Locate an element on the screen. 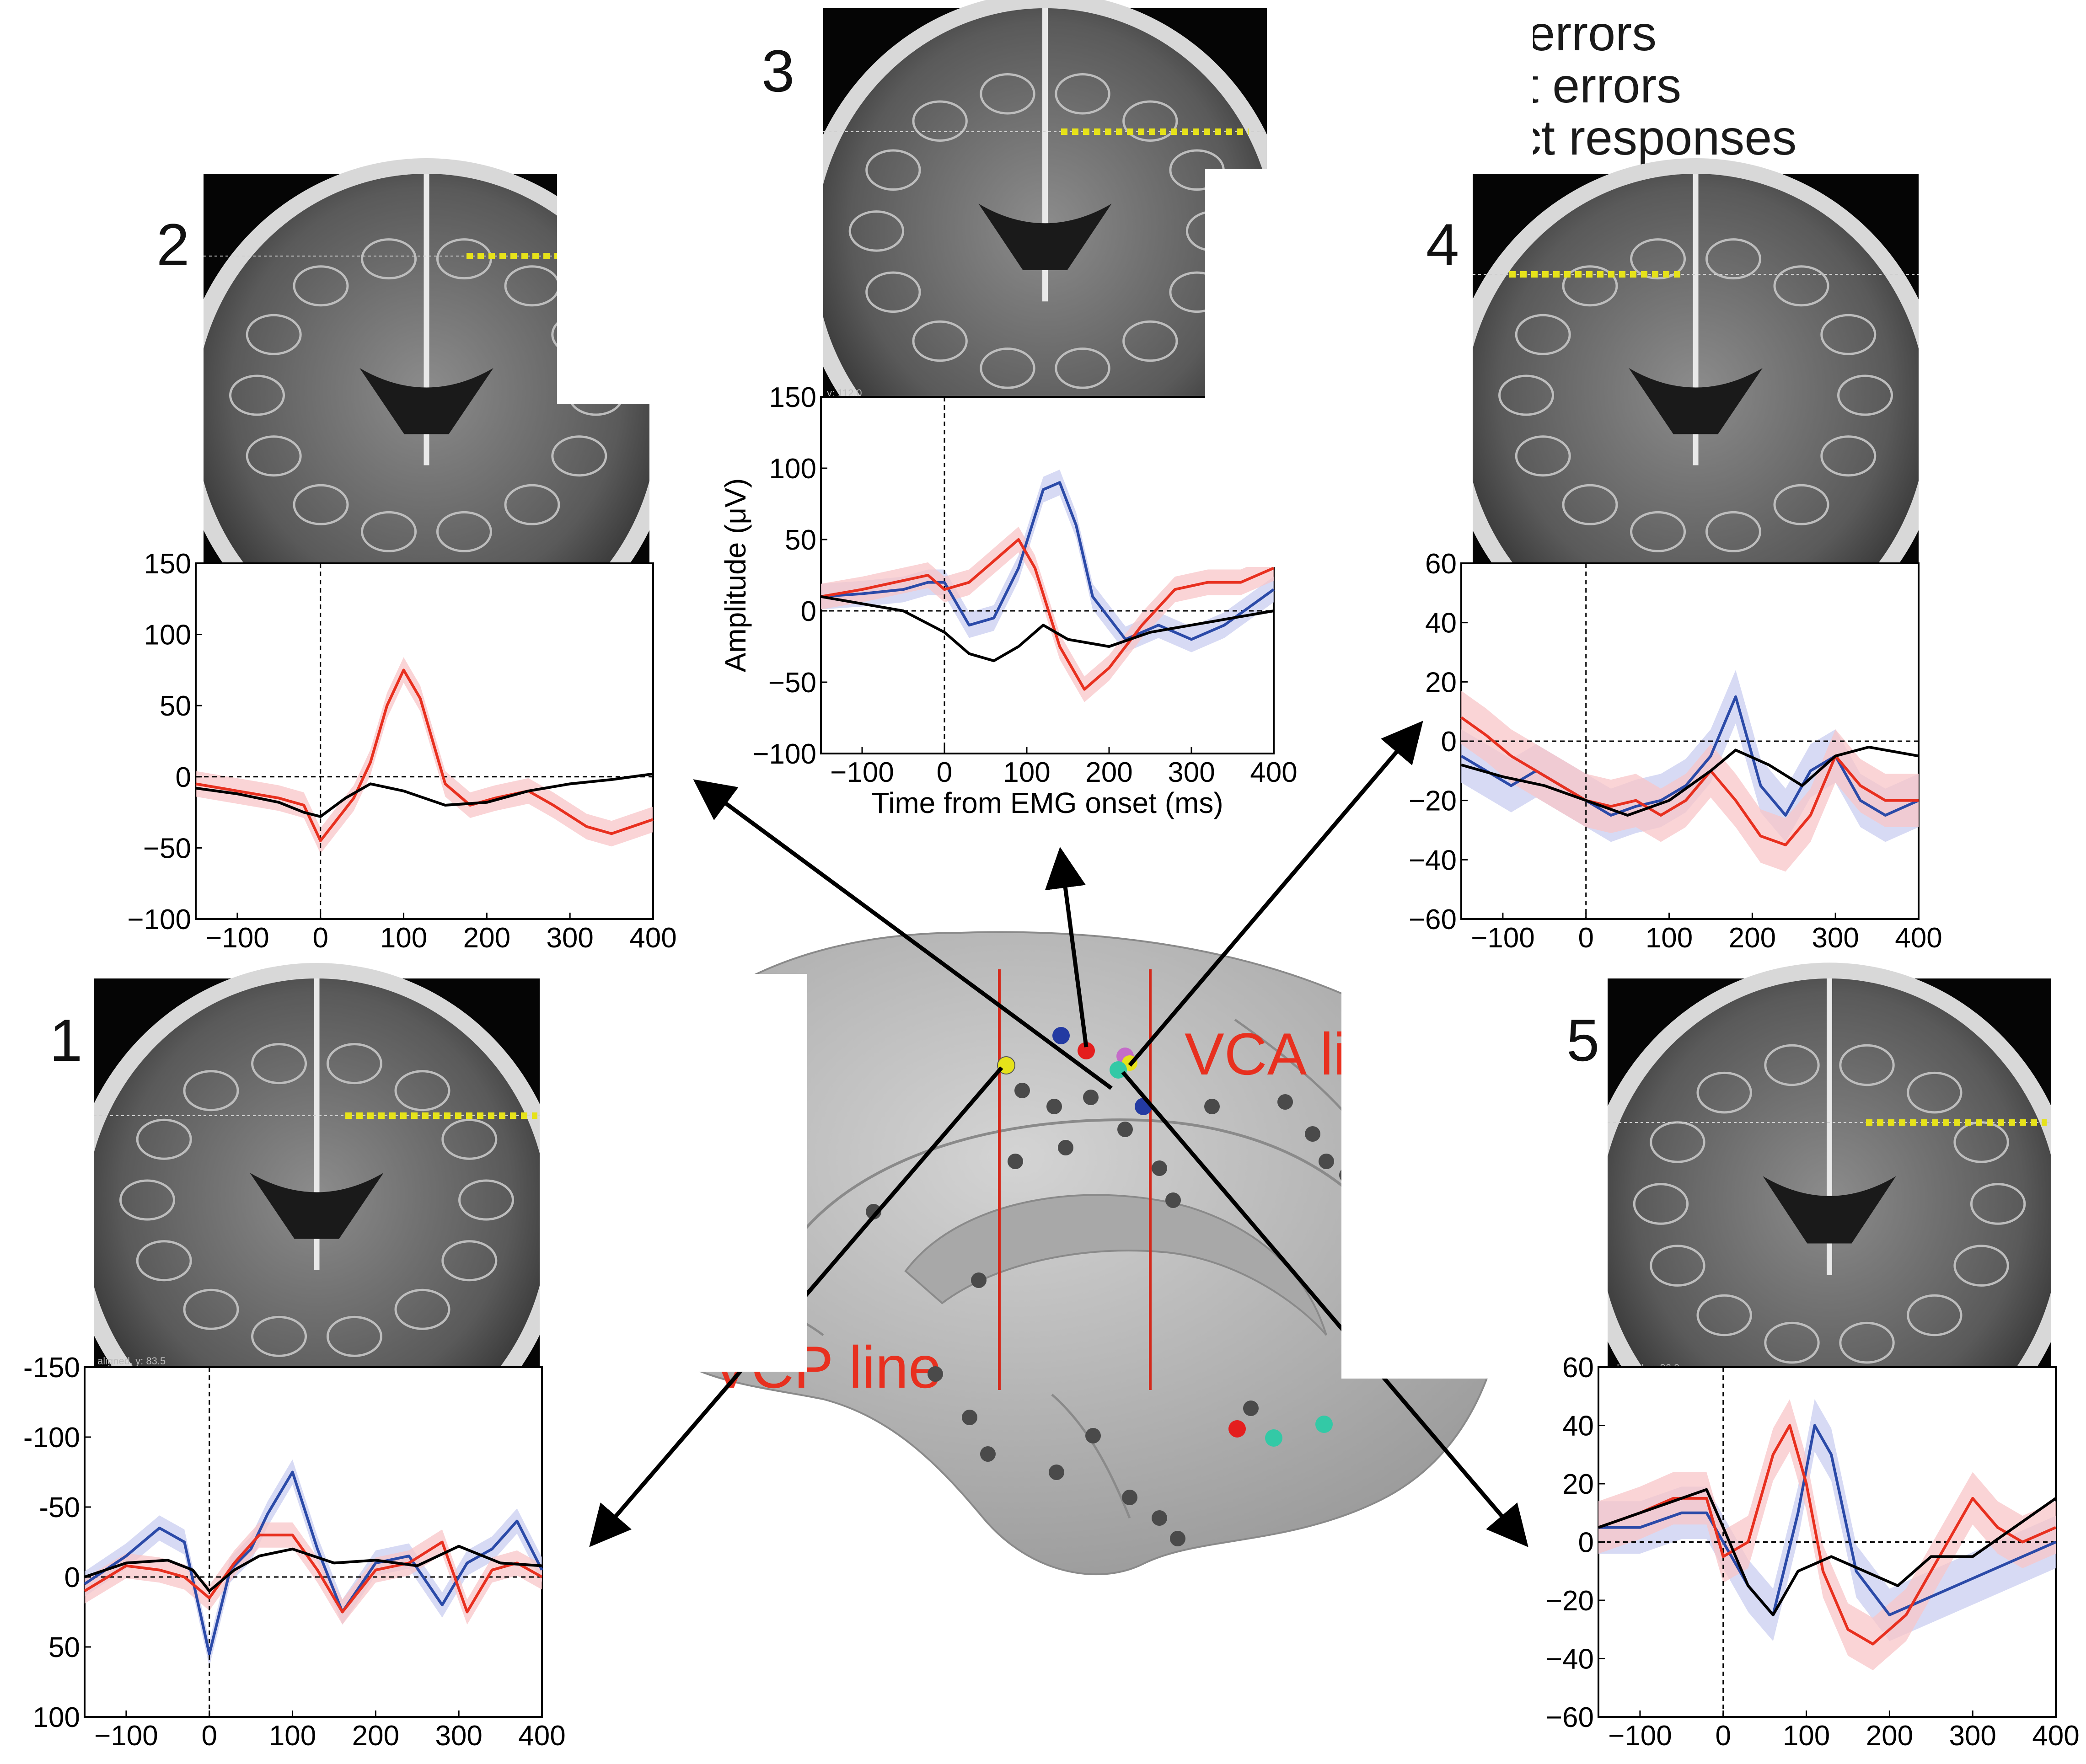  panel-number: 1 is located at coordinates (66, 1040).